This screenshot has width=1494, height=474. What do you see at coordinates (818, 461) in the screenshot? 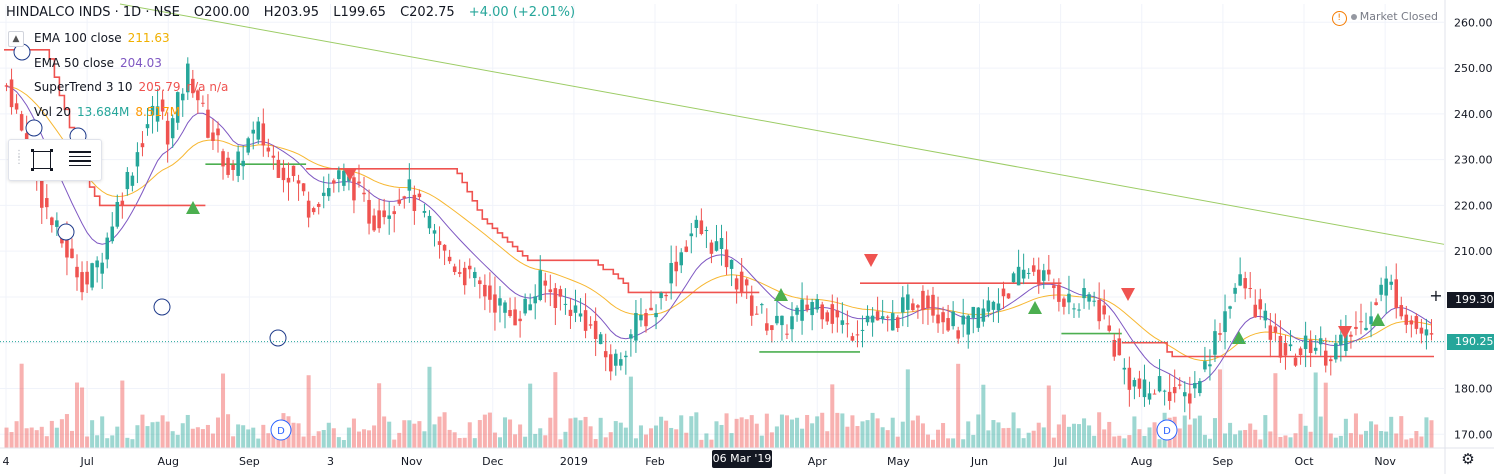
I see `x-tick-label: Apr` at bounding box center [818, 461].